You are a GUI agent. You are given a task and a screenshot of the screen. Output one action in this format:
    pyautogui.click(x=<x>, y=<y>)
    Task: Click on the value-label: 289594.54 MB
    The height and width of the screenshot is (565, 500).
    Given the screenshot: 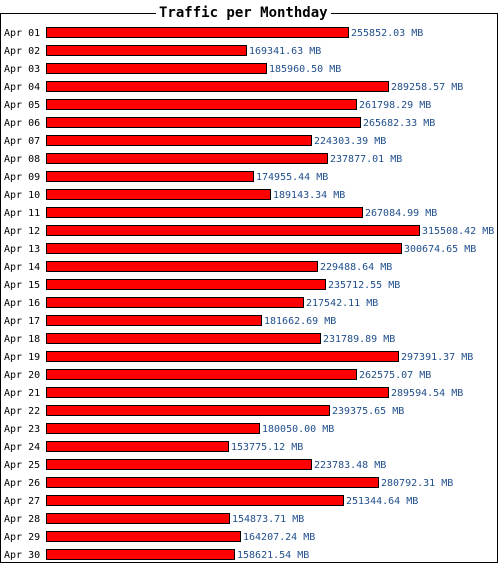 What is the action you would take?
    pyautogui.click(x=427, y=393)
    